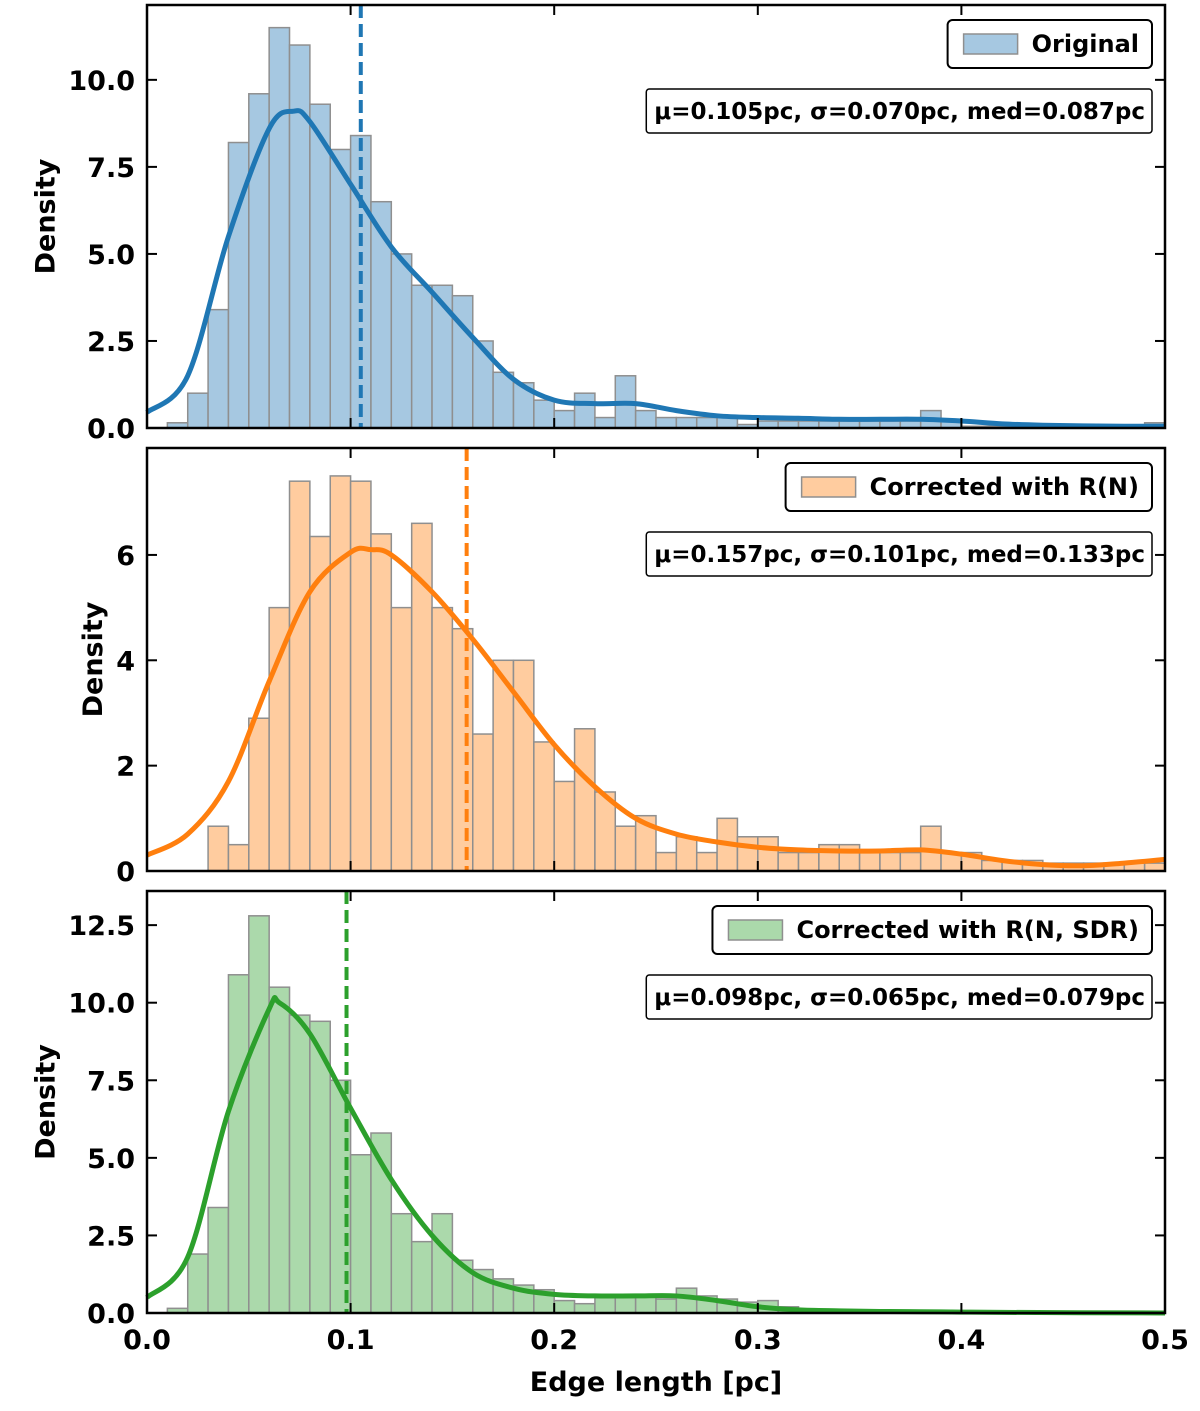 This screenshot has height=1411, width=1200. I want to click on x-tick-label: 0.0, so click(147, 1340).